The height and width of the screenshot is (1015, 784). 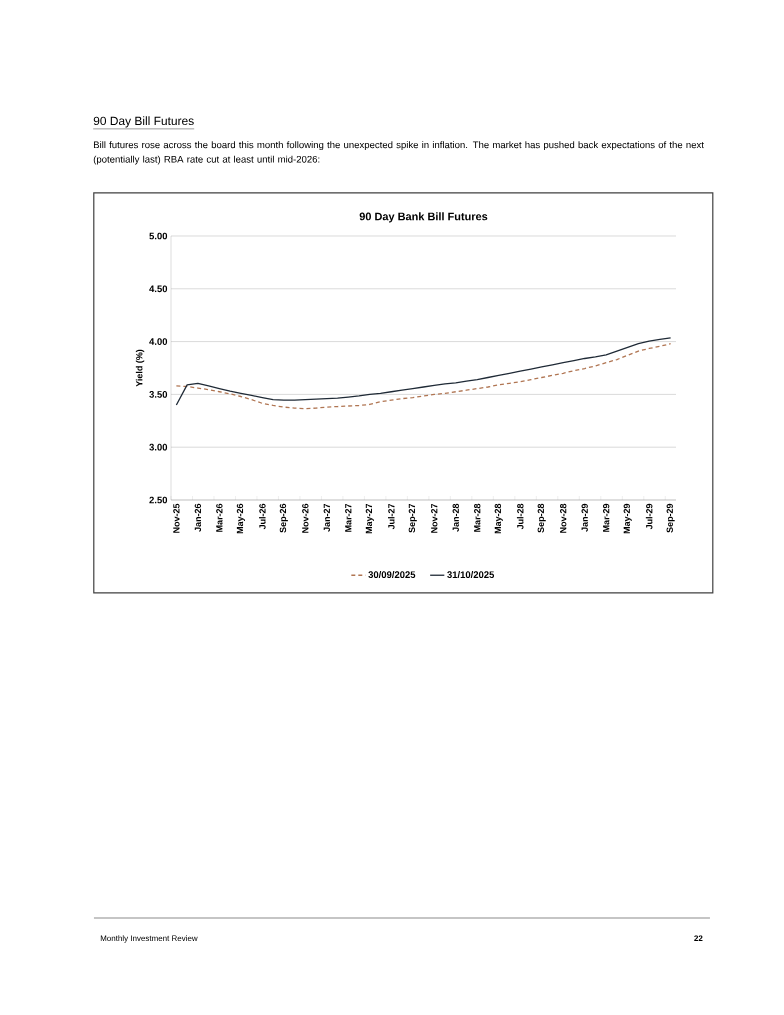 What do you see at coordinates (158, 289) in the screenshot?
I see `y-tick-label: 4.50` at bounding box center [158, 289].